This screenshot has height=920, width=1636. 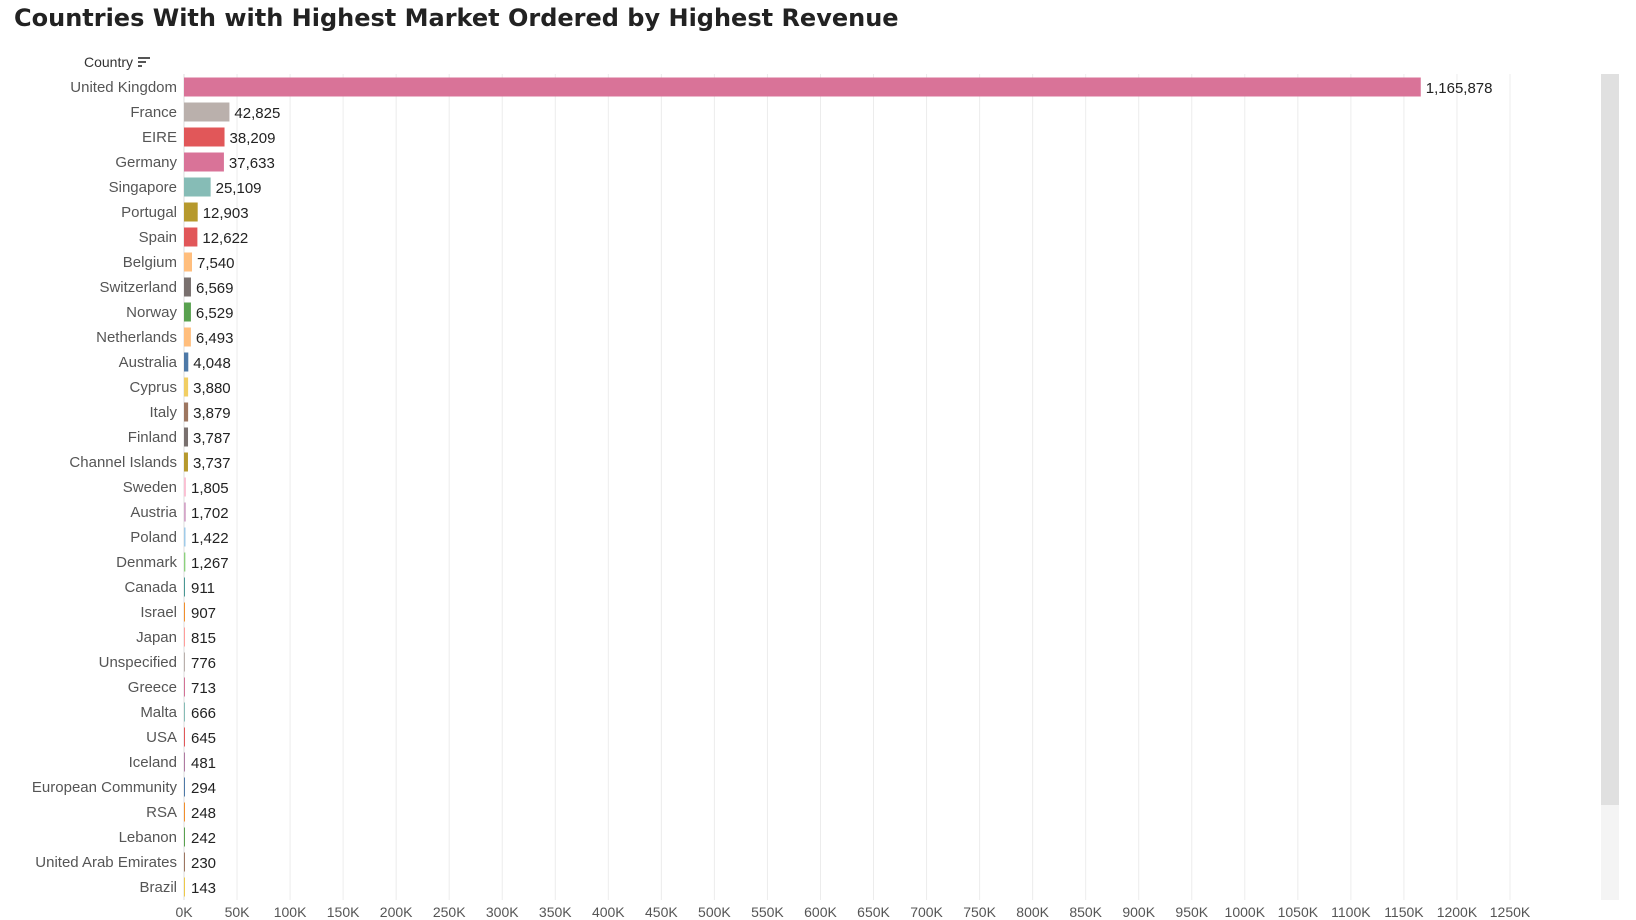 I want to click on category-label: USA, so click(x=161, y=737).